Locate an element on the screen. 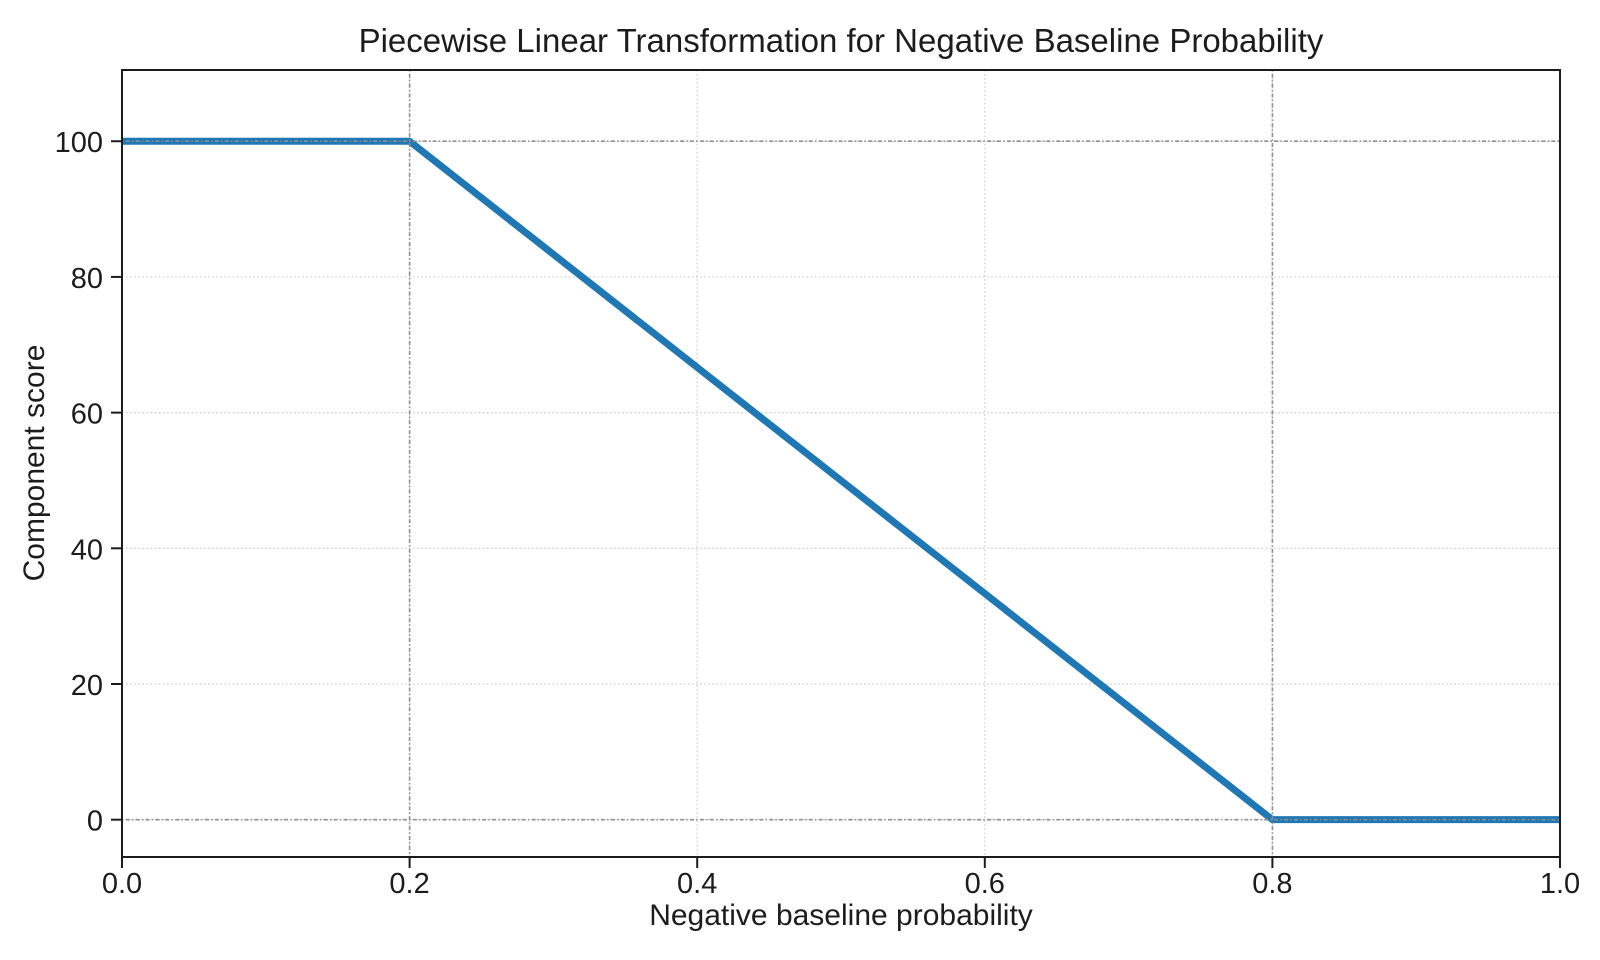 The height and width of the screenshot is (960, 1600). x-tick-label: 0.4 is located at coordinates (697, 884).